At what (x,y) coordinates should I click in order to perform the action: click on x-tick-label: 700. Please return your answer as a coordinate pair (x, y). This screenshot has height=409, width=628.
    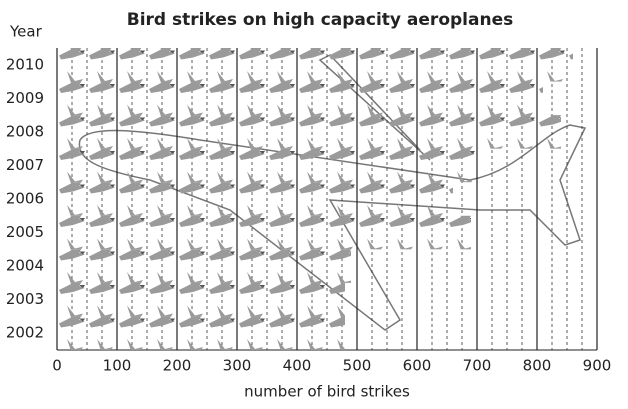
    Looking at the image, I should click on (477, 366).